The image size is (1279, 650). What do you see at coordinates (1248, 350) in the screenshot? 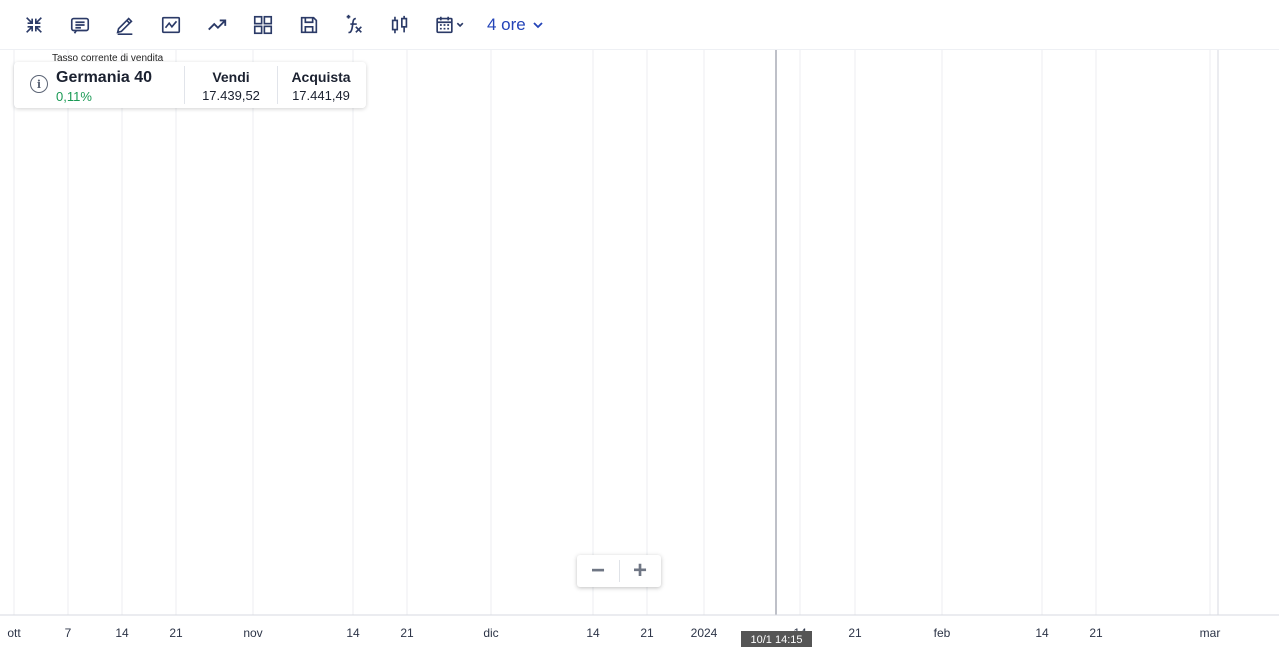
I see `price-axis-bg` at bounding box center [1248, 350].